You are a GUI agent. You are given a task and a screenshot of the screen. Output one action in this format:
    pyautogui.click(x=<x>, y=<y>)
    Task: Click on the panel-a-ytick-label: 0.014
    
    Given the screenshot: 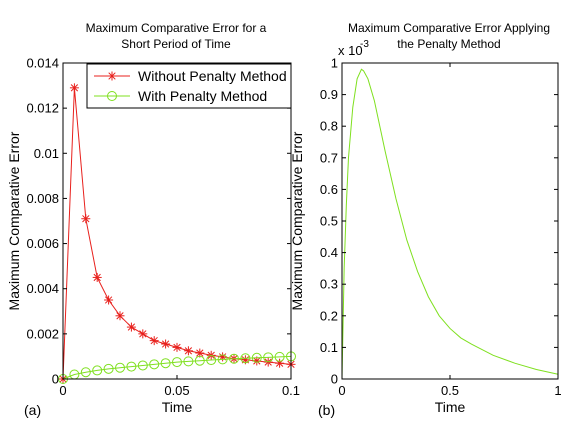 What is the action you would take?
    pyautogui.click(x=42, y=63)
    